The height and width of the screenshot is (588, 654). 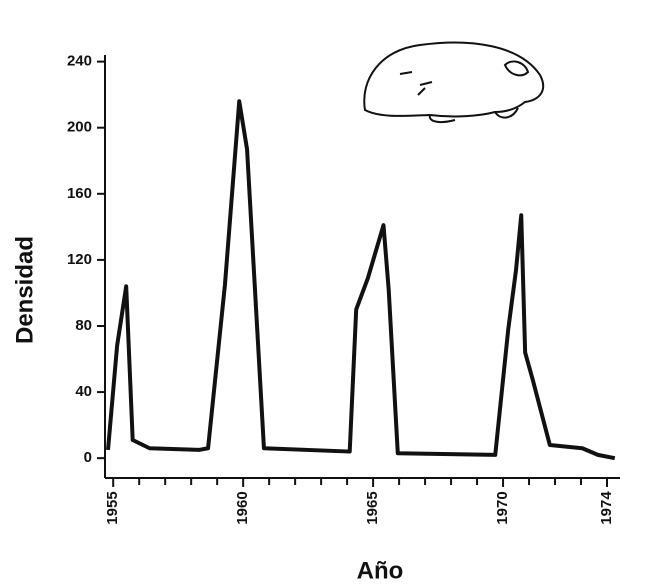 I want to click on x-tick-label: 1960, so click(x=242, y=507).